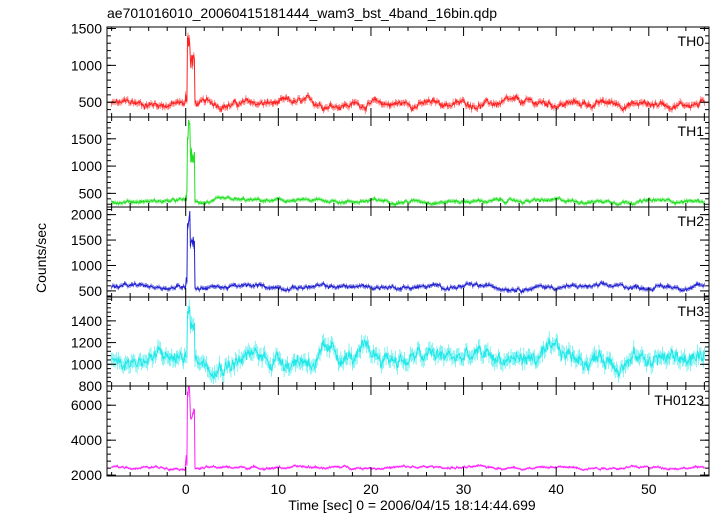 Image resolution: width=717 pixels, height=516 pixels. I want to click on y-tick-label: 1200, so click(86, 343).